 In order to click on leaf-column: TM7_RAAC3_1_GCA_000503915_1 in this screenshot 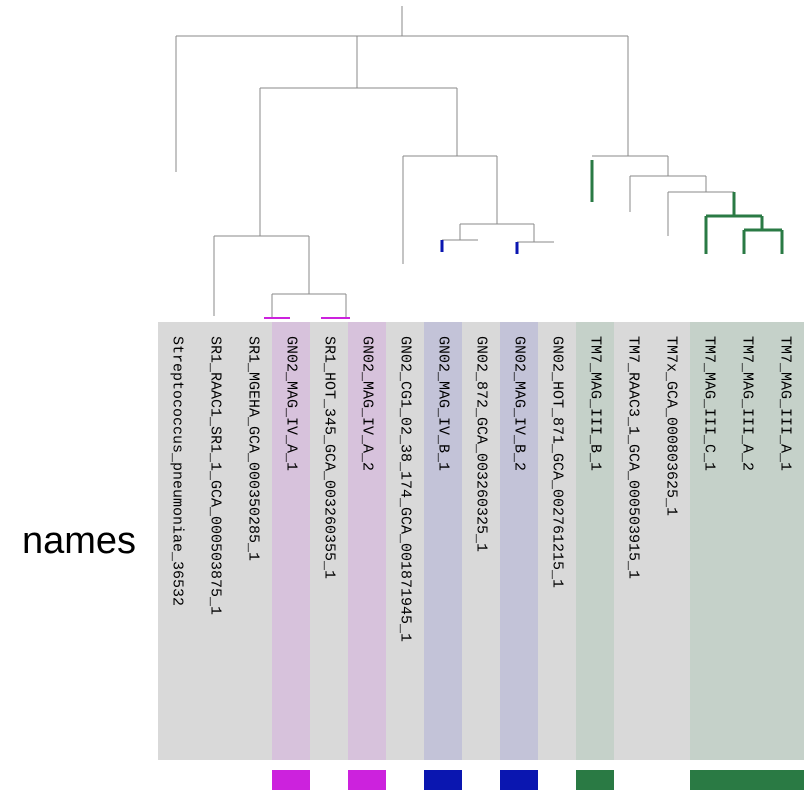, I will do `click(633, 541)`.